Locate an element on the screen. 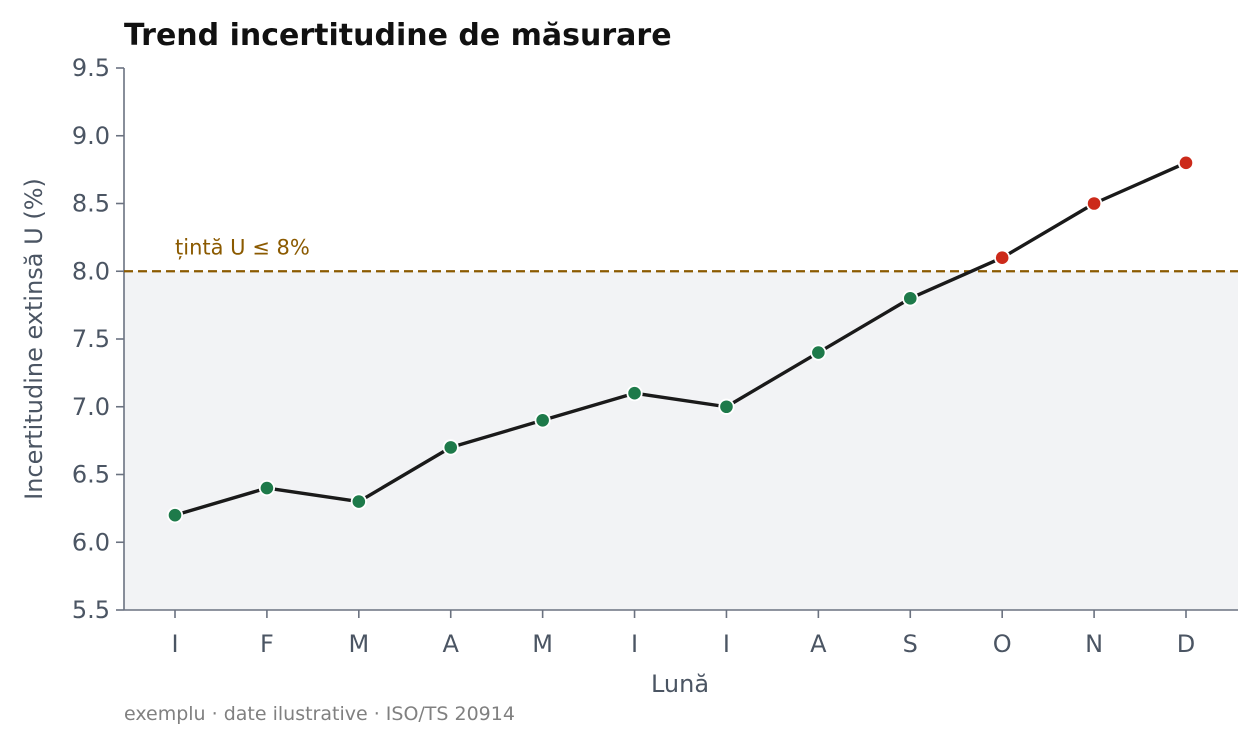  x-tick-label: S is located at coordinates (910, 644).